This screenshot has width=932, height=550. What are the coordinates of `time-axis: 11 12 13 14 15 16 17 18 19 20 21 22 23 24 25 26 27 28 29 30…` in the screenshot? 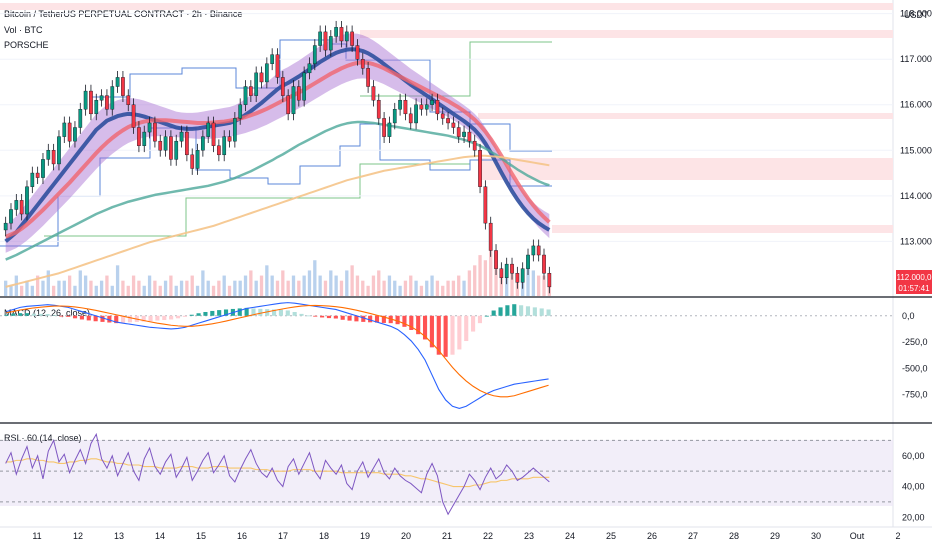 It's located at (466, 536).